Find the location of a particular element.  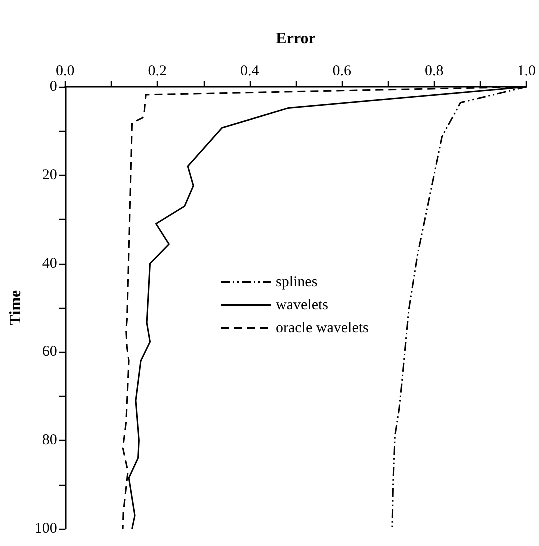

y-tick-label: 100 is located at coordinates (46, 529).